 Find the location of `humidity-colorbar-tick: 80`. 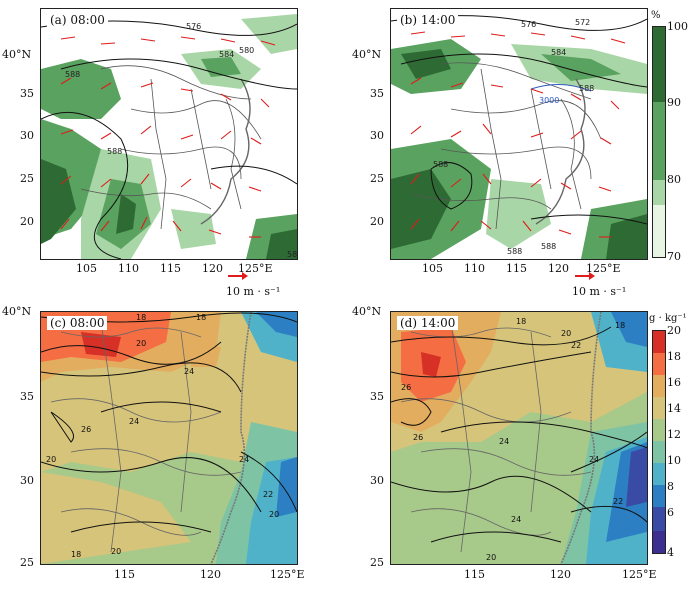

humidity-colorbar-tick: 80 is located at coordinates (674, 179).